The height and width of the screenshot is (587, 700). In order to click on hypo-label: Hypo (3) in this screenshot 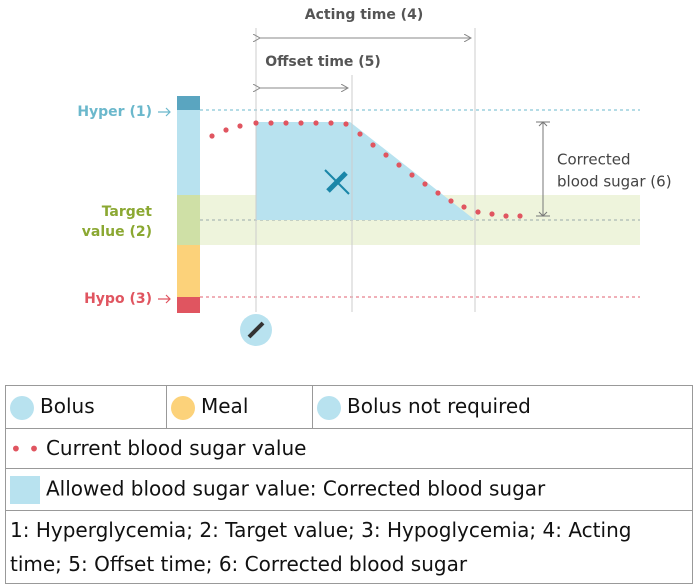, I will do `click(118, 299)`.